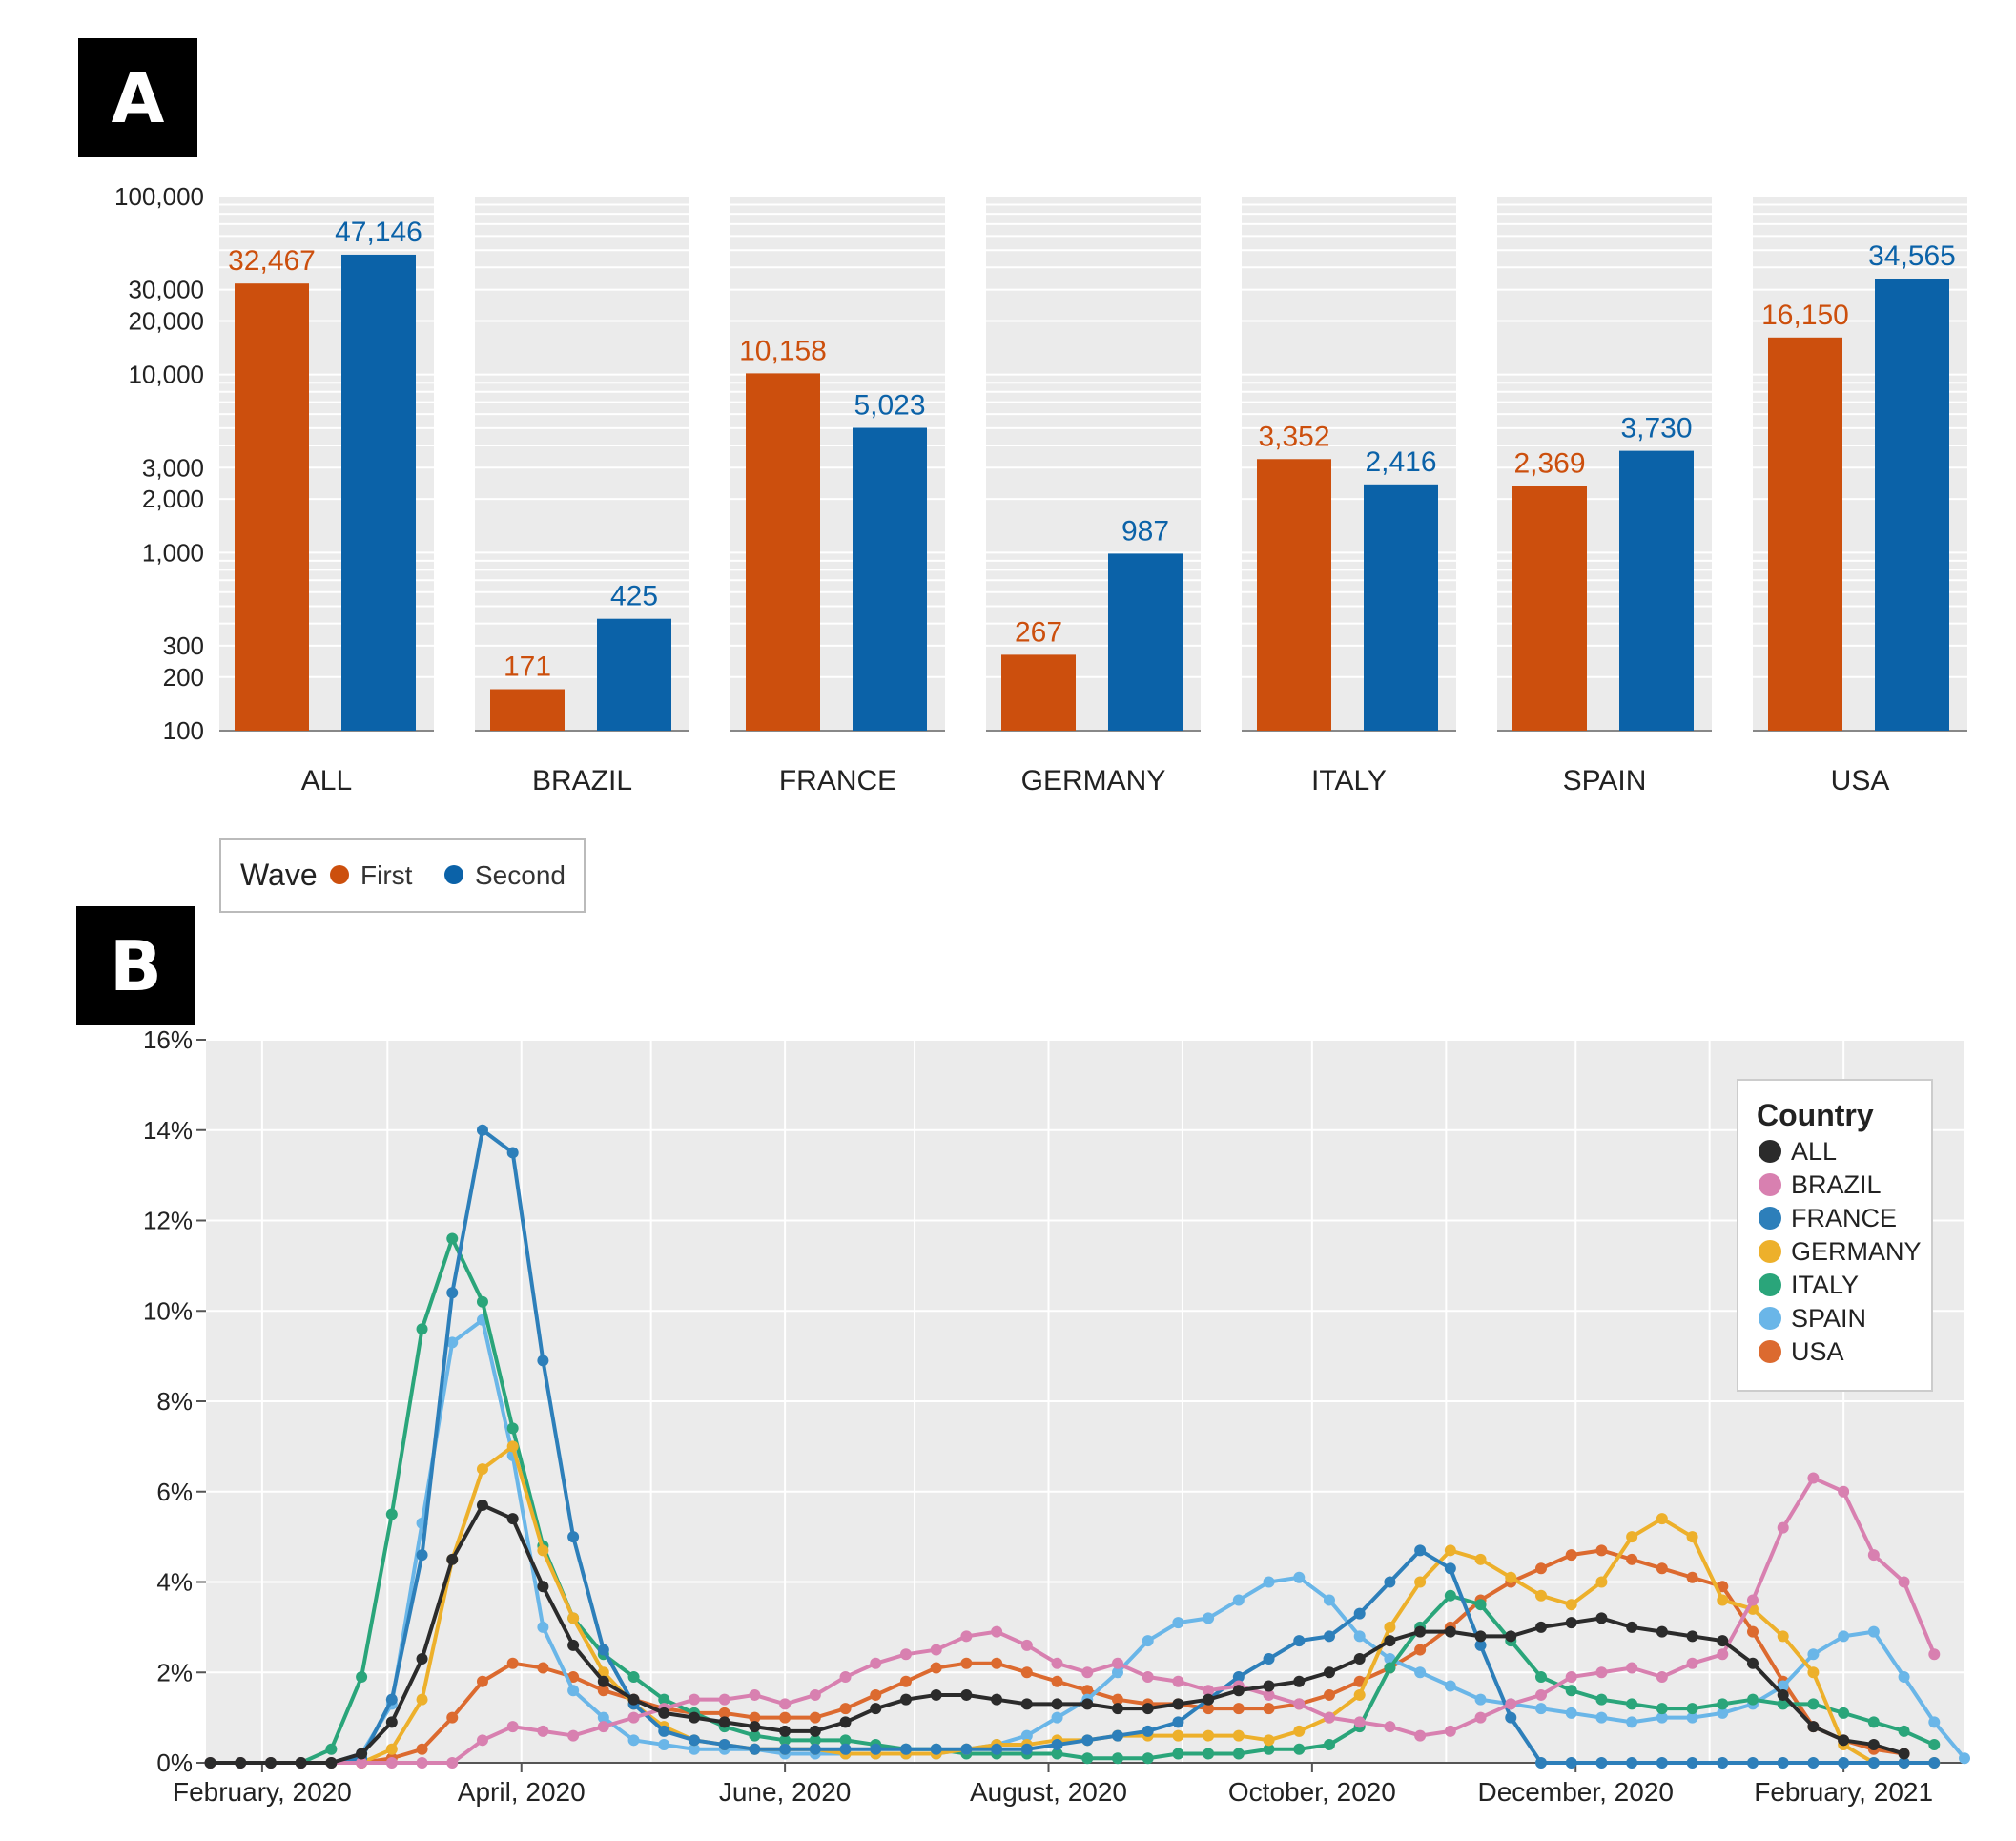 The height and width of the screenshot is (1841, 2016). Describe the element at coordinates (1400, 462) in the screenshot. I see `data-label: 2,416` at that location.